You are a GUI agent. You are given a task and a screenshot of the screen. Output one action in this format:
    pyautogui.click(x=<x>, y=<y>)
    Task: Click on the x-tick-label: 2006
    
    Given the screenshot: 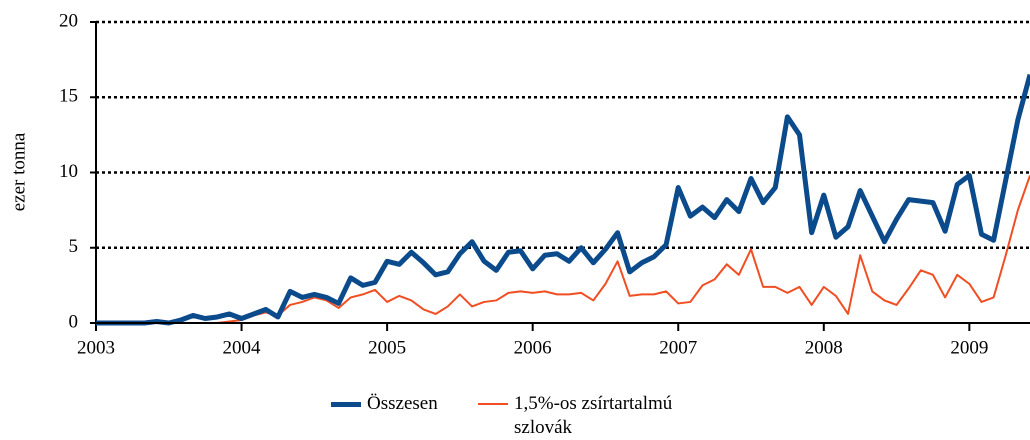 What is the action you would take?
    pyautogui.click(x=533, y=347)
    